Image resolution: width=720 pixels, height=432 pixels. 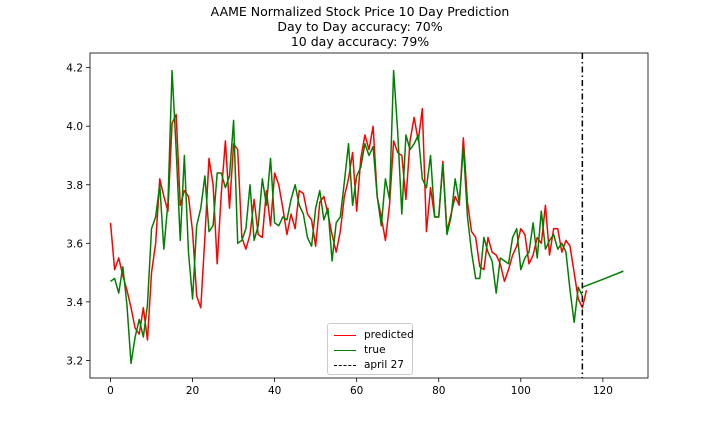 What do you see at coordinates (384, 365) in the screenshot?
I see `legend-label-april-27: april 27` at bounding box center [384, 365].